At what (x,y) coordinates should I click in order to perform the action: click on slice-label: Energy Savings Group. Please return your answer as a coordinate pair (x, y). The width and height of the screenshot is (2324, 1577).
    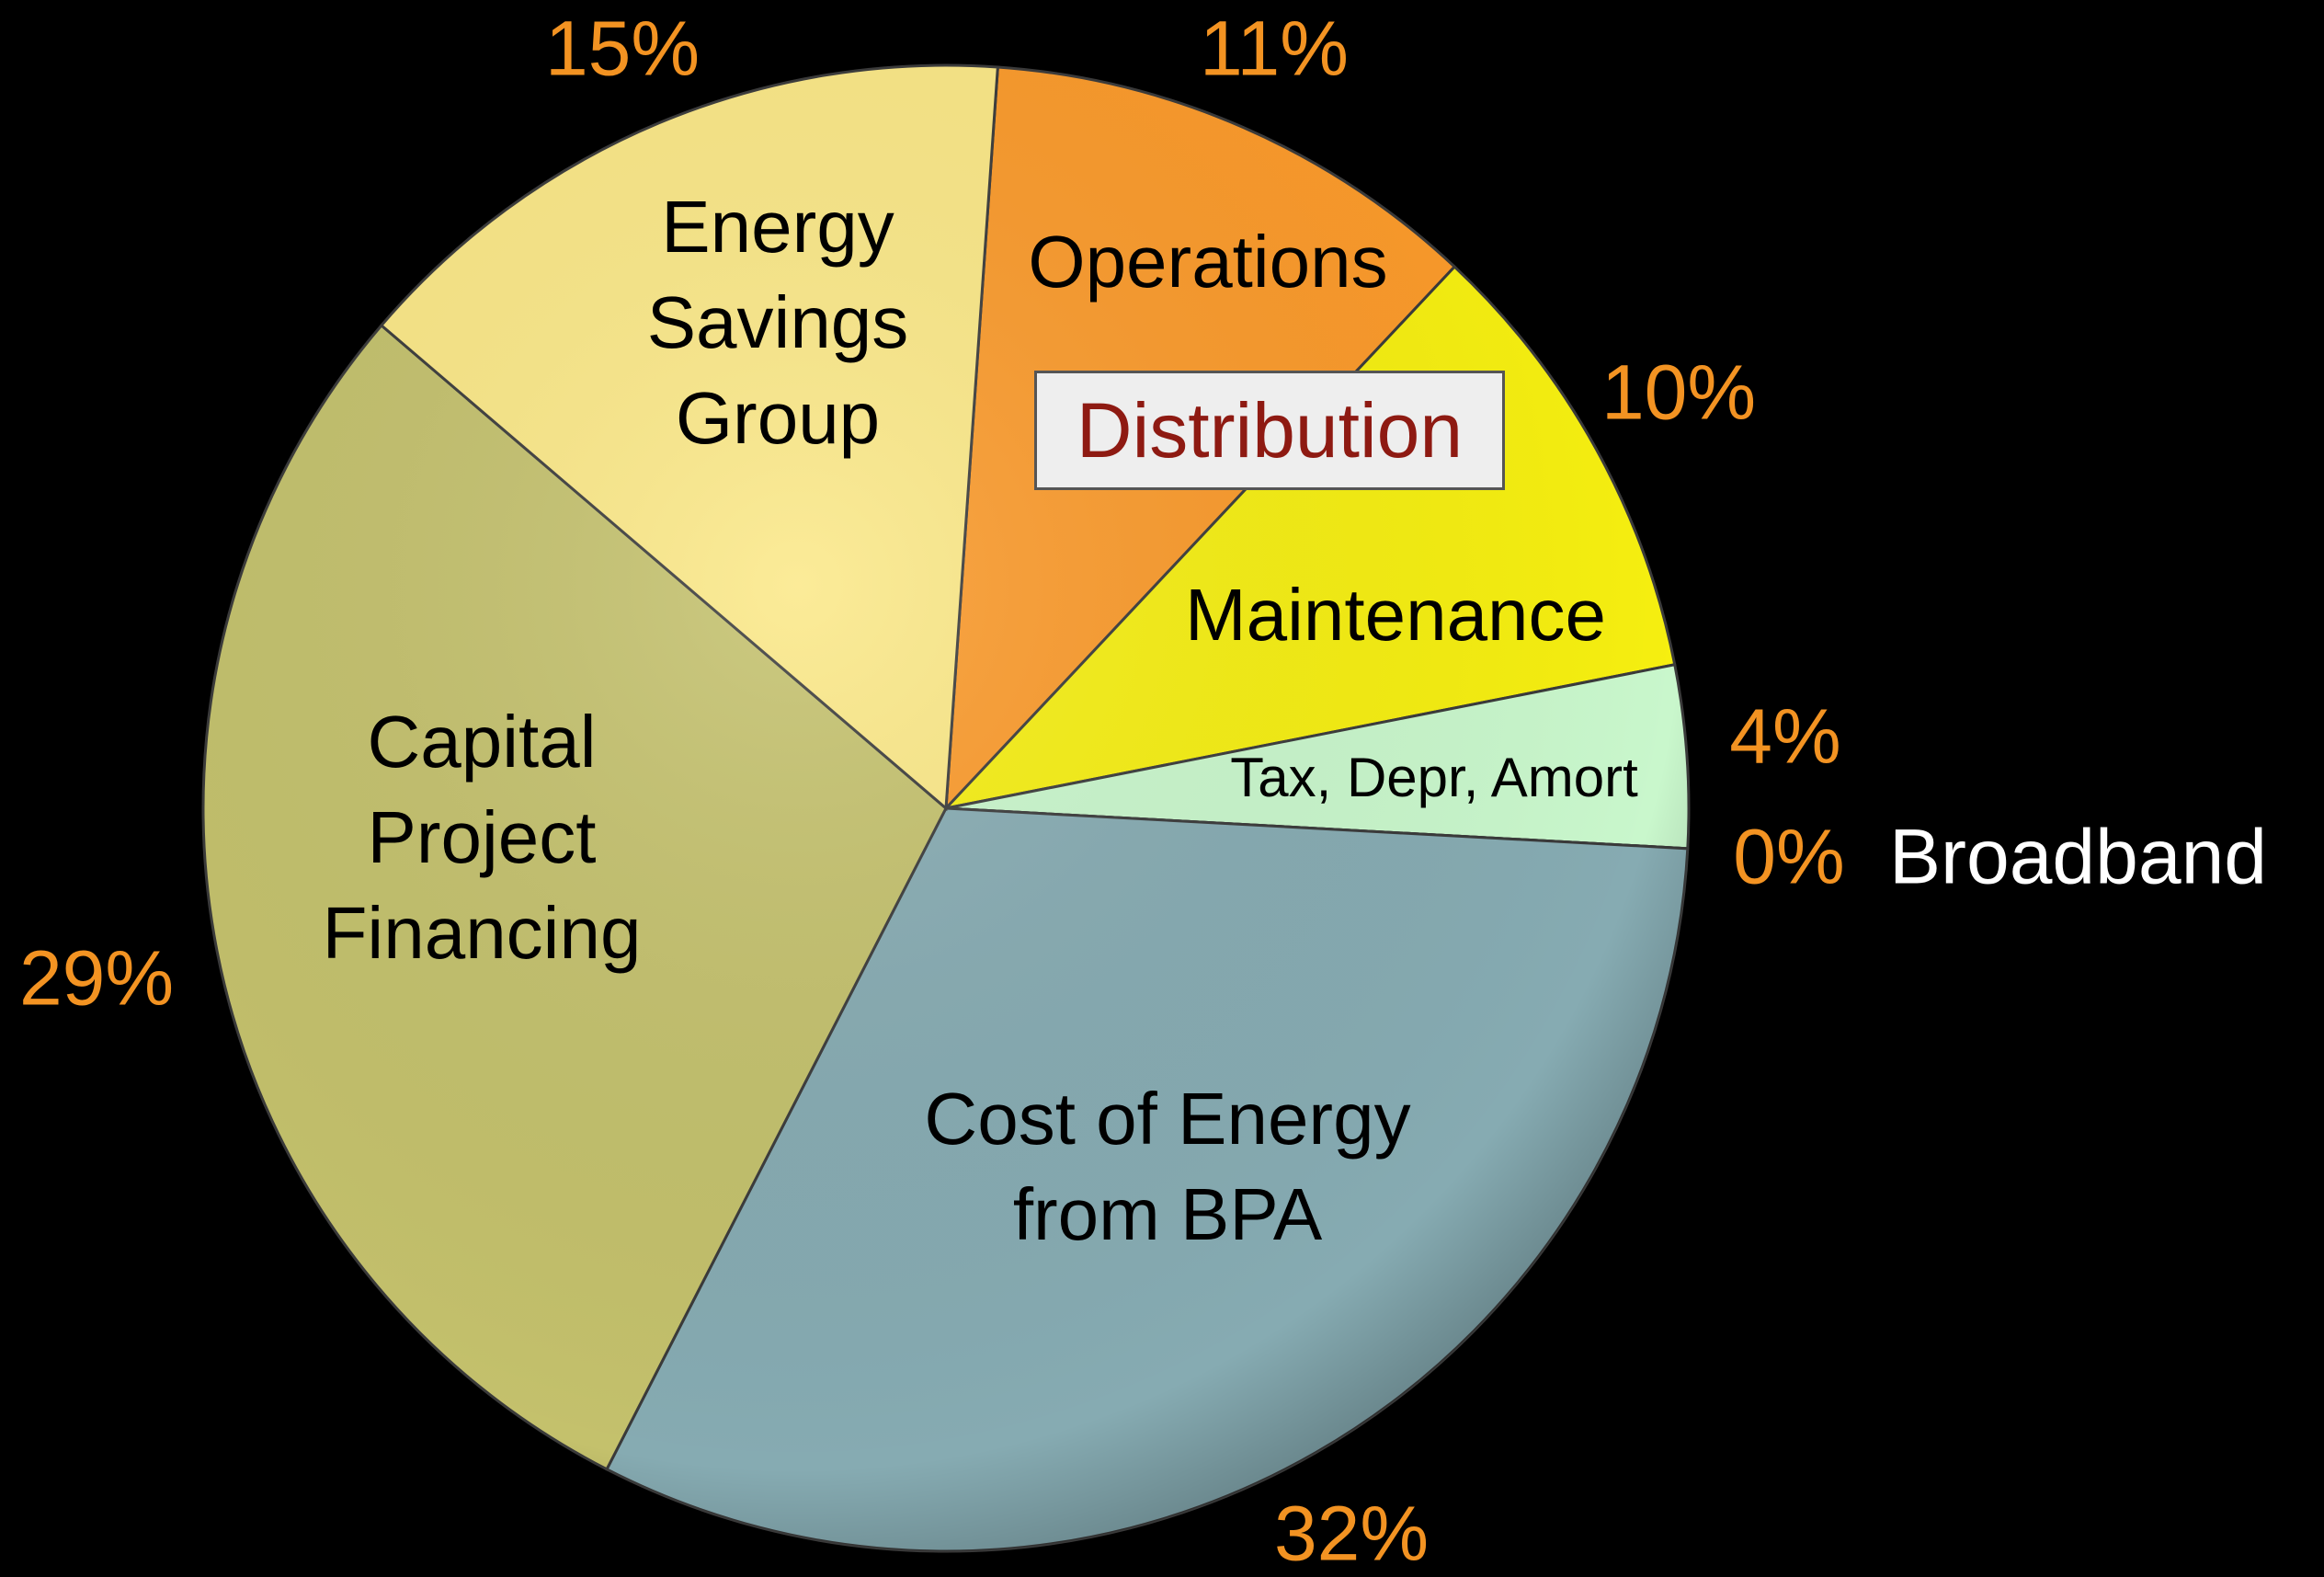
    Looking at the image, I should click on (778, 323).